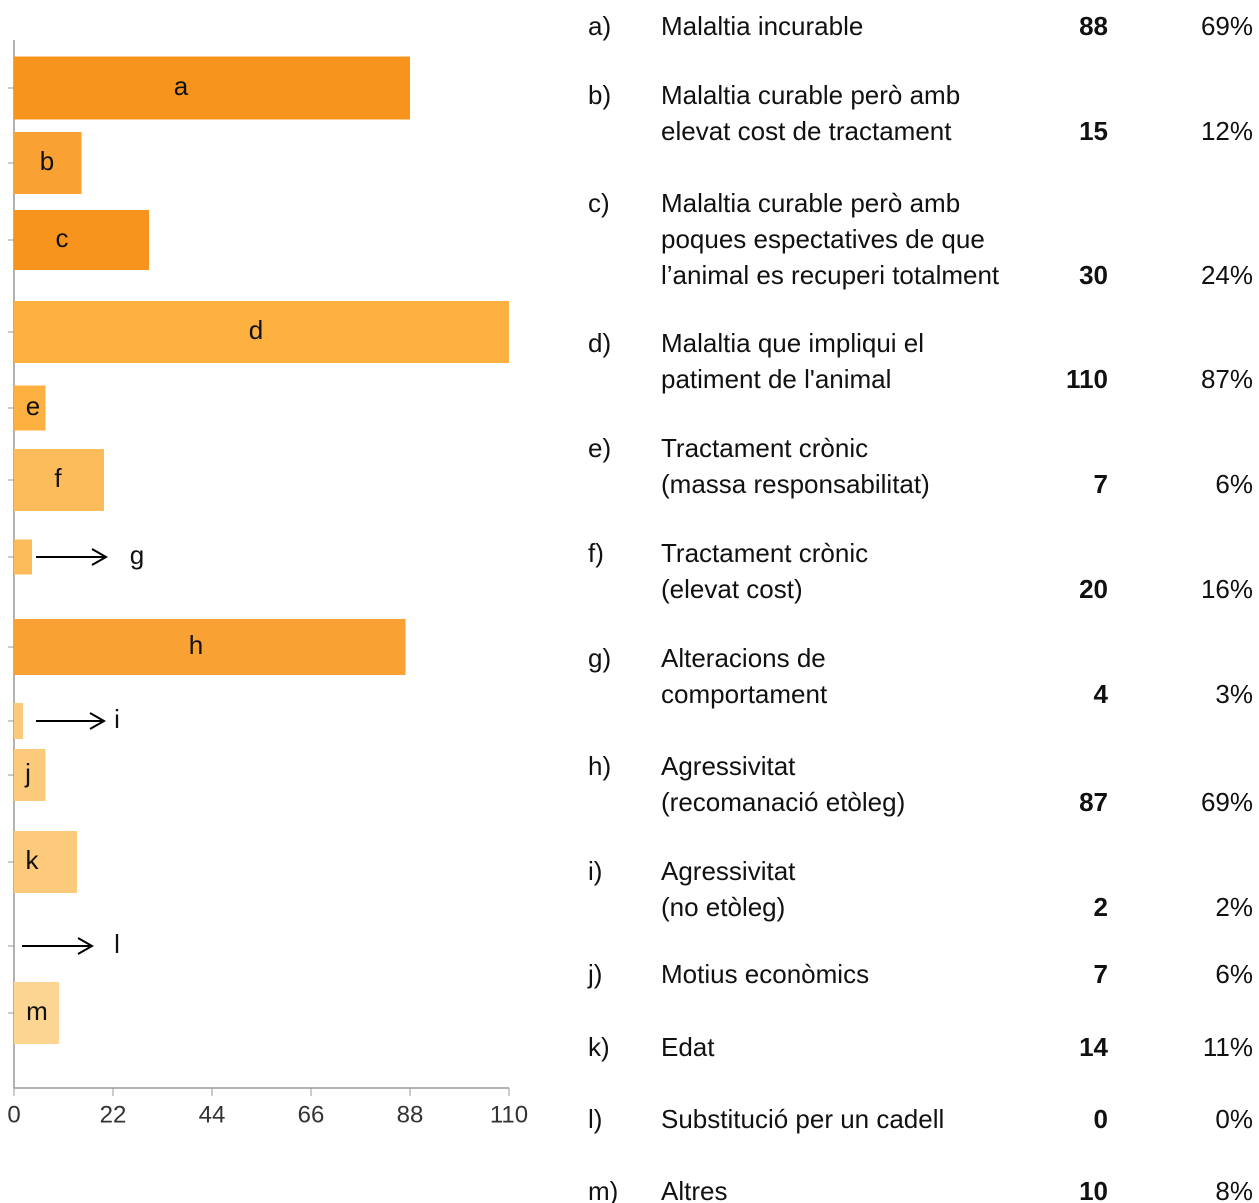  What do you see at coordinates (1234, 1119) in the screenshot?
I see `row-percent: 0%` at bounding box center [1234, 1119].